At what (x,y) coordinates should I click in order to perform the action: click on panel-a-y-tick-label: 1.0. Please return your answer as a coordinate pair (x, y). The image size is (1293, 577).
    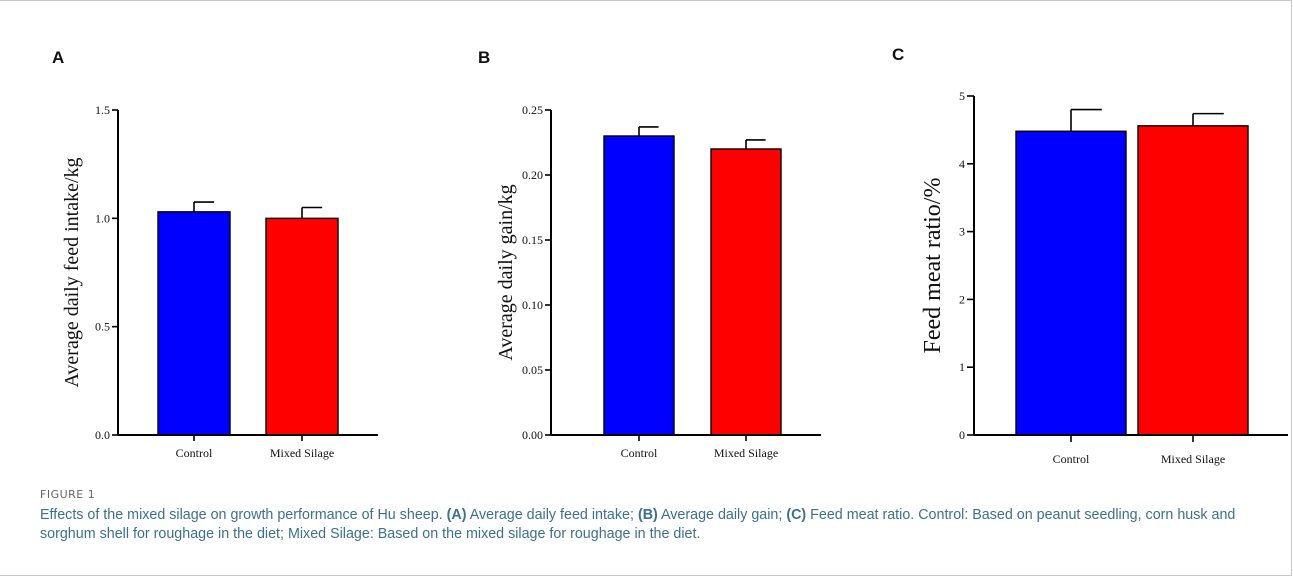
    Looking at the image, I should click on (102, 218).